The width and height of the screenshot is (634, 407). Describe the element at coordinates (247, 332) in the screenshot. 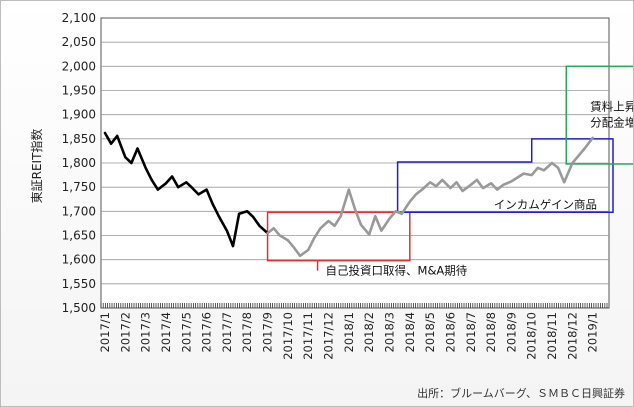

I see `x-tick-label: 2017/8` at that location.